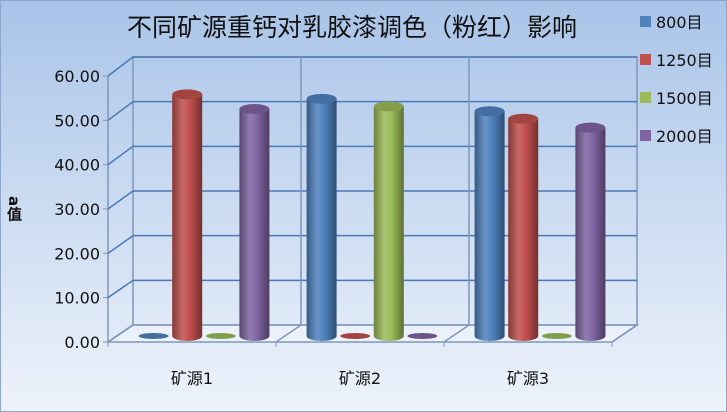  What do you see at coordinates (77, 298) in the screenshot?
I see `y-tick-label: 10.00` at bounding box center [77, 298].